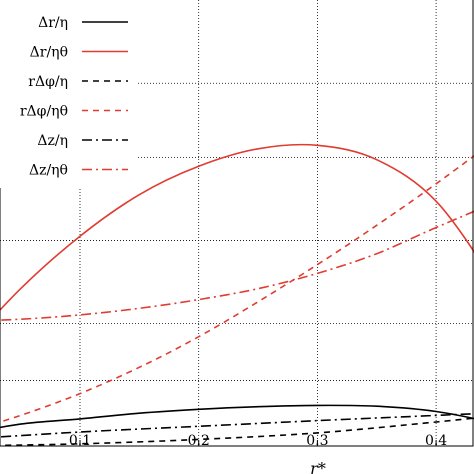 The height and width of the screenshot is (474, 474). I want to click on x-axis-label: r*, so click(318, 466).